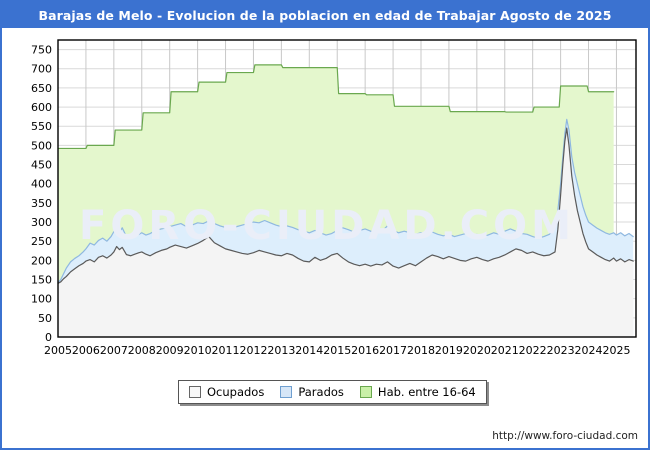 The height and width of the screenshot is (450, 650). I want to click on legend-label-parados: Parados, so click(321, 392).